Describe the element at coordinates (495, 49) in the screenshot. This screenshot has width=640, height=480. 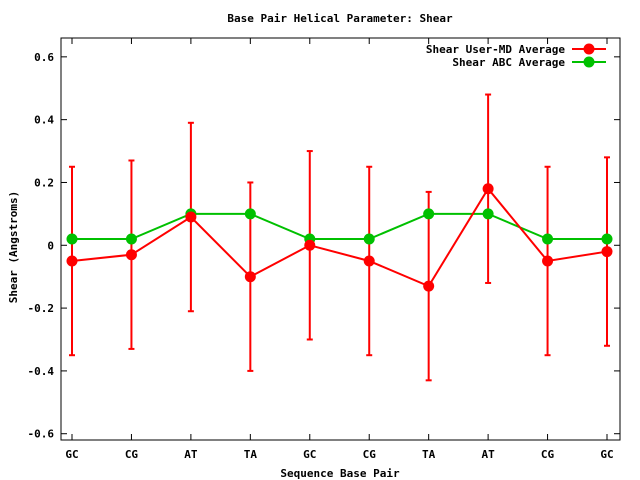
I see `legend-label: Shear User-MD Average` at that location.